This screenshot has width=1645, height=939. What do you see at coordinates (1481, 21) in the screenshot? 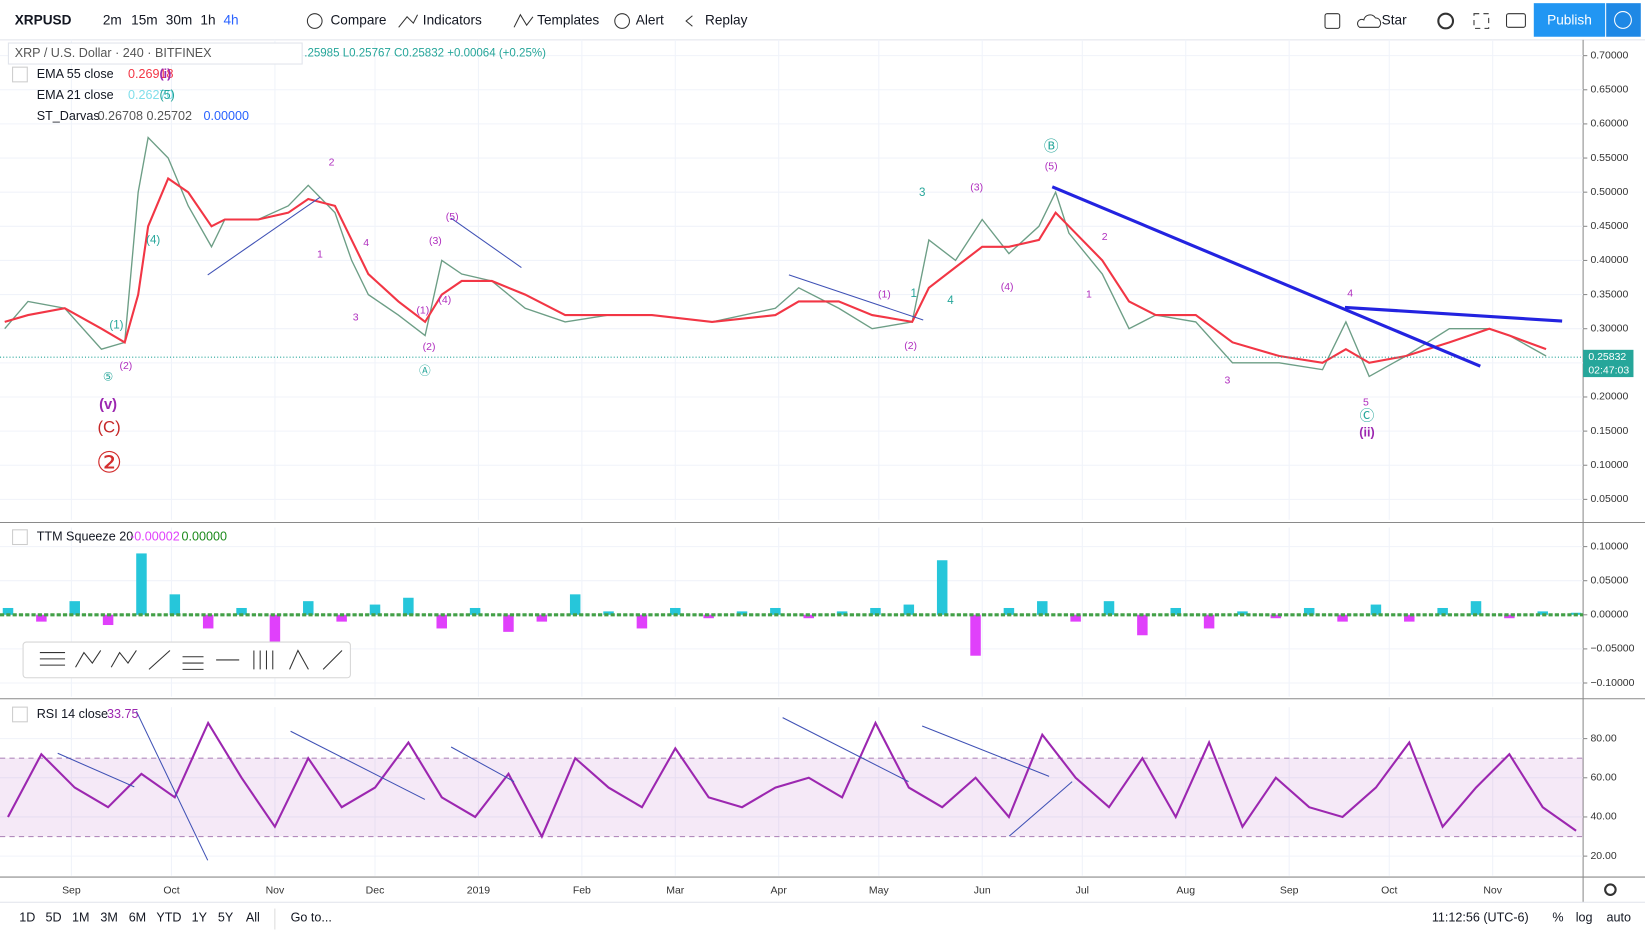
I see `fullscreen-icon` at bounding box center [1481, 21].